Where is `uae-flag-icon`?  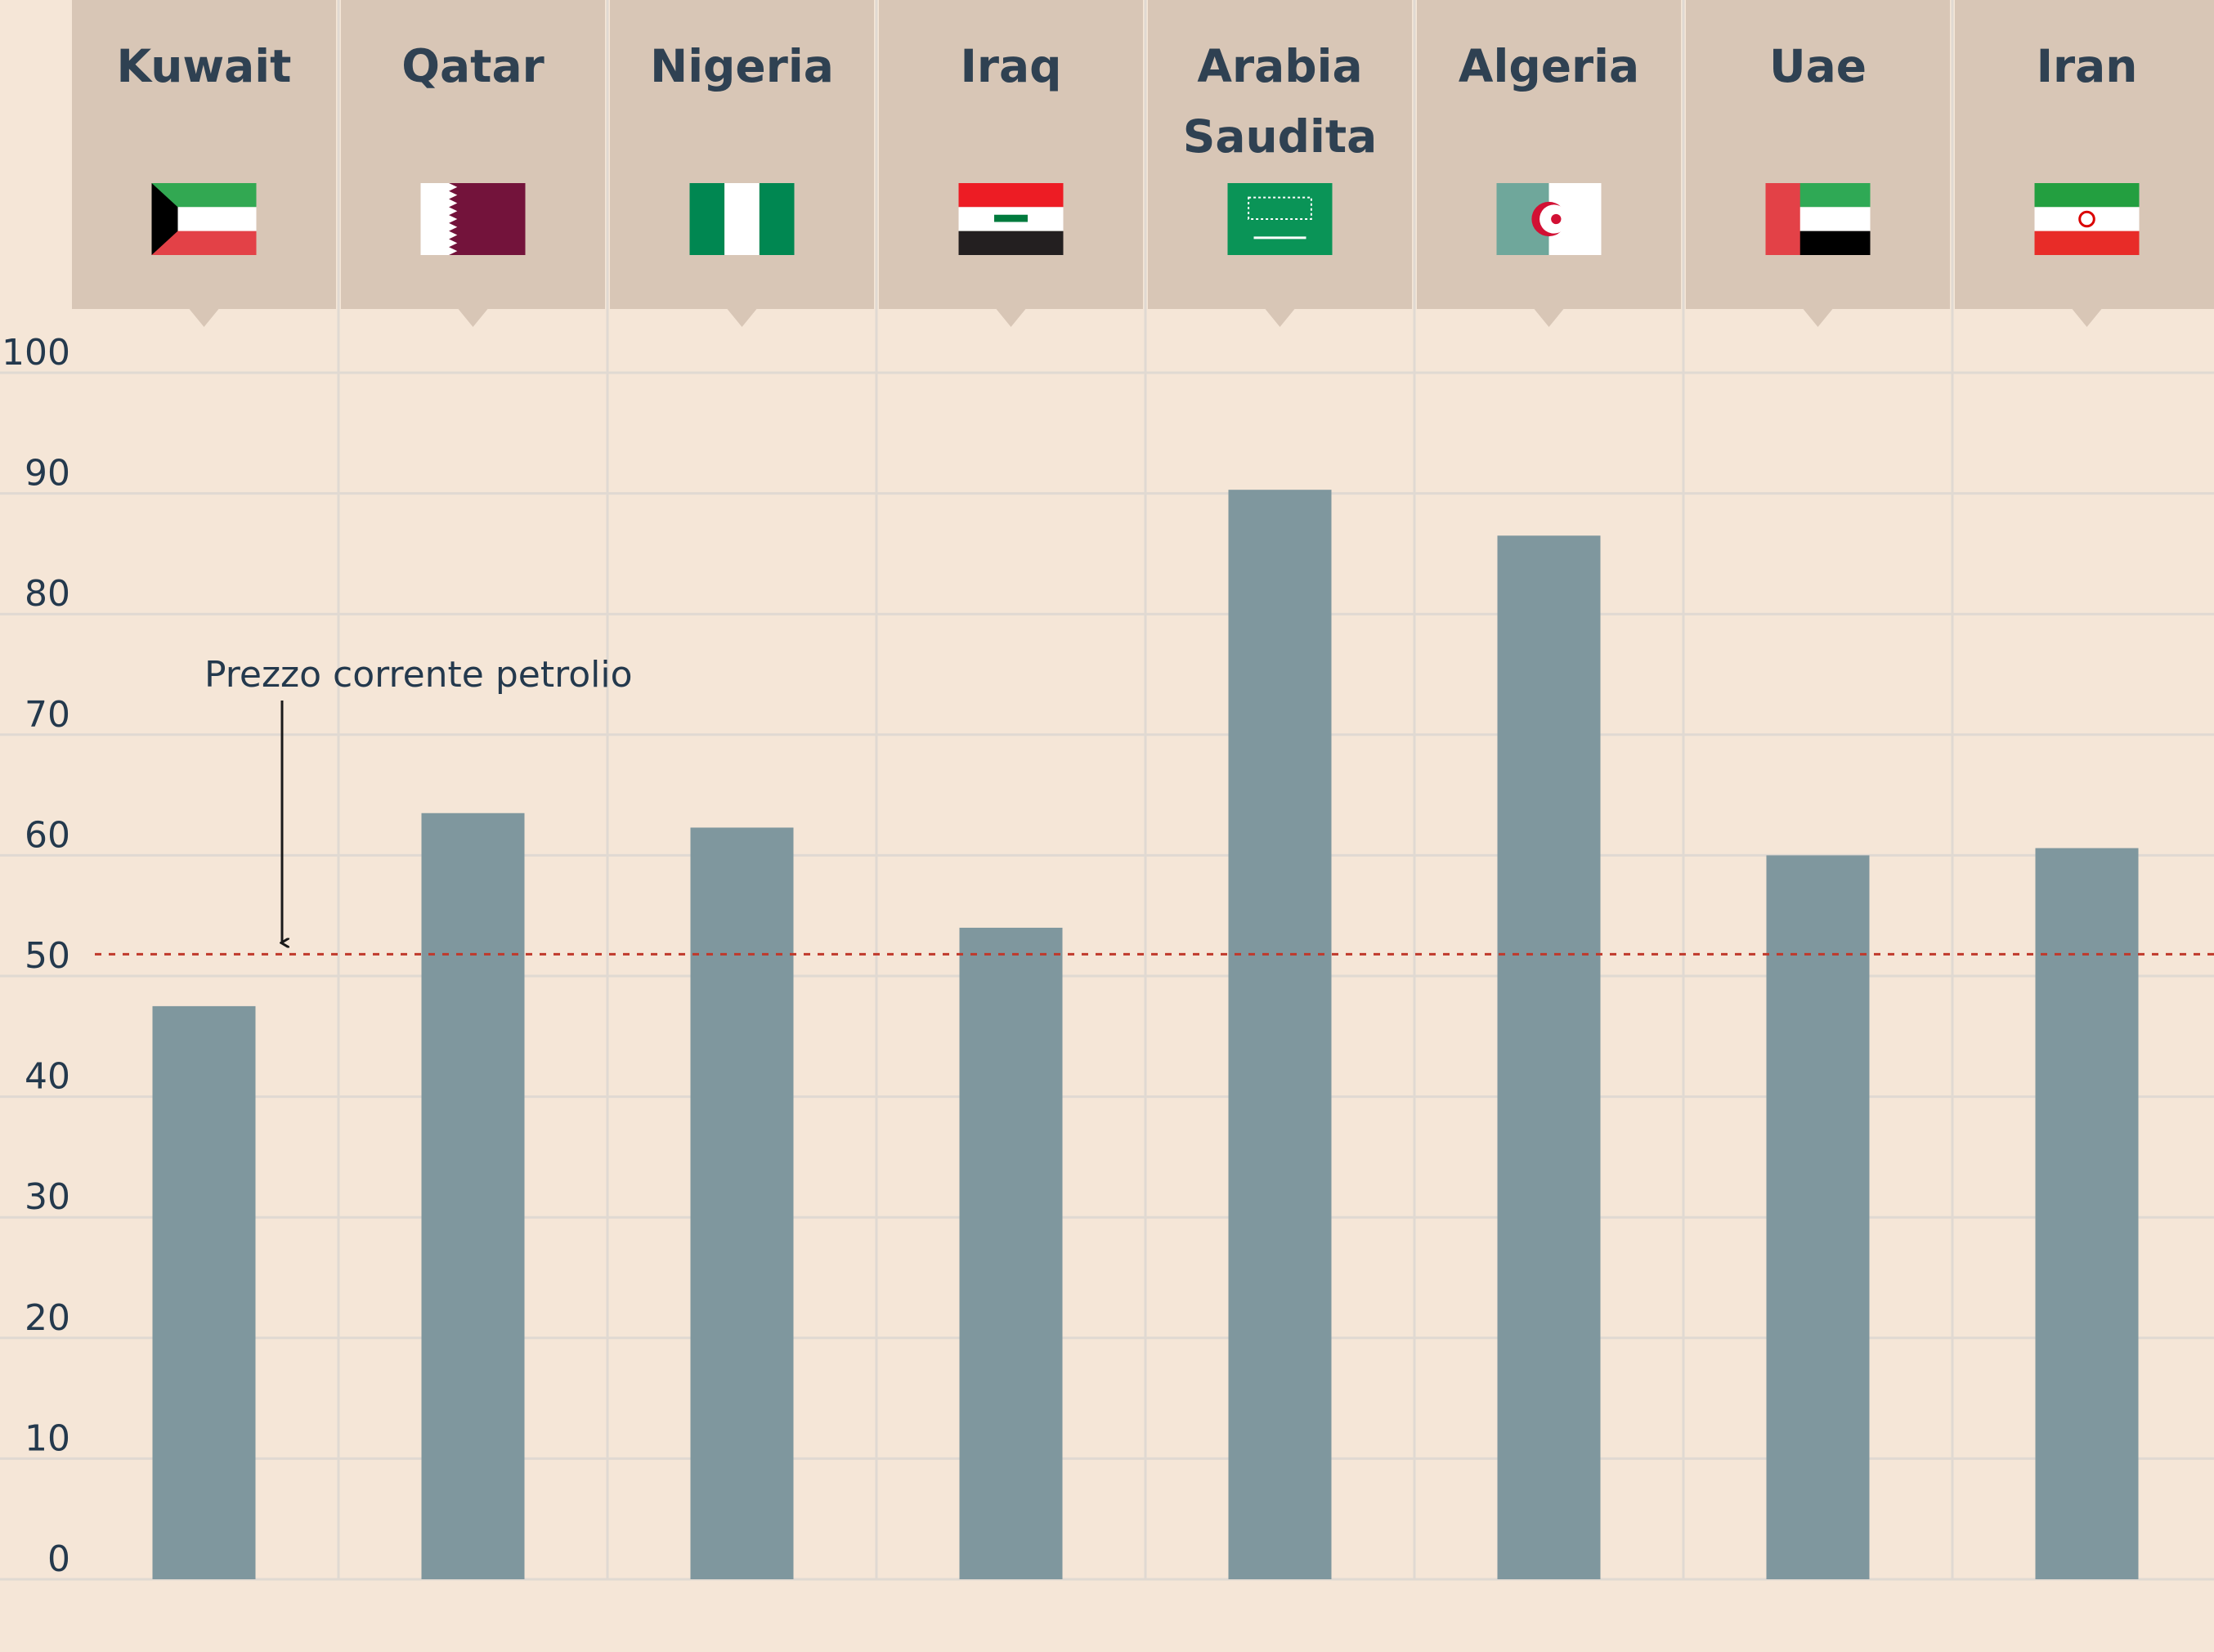
uae-flag-icon is located at coordinates (1818, 219).